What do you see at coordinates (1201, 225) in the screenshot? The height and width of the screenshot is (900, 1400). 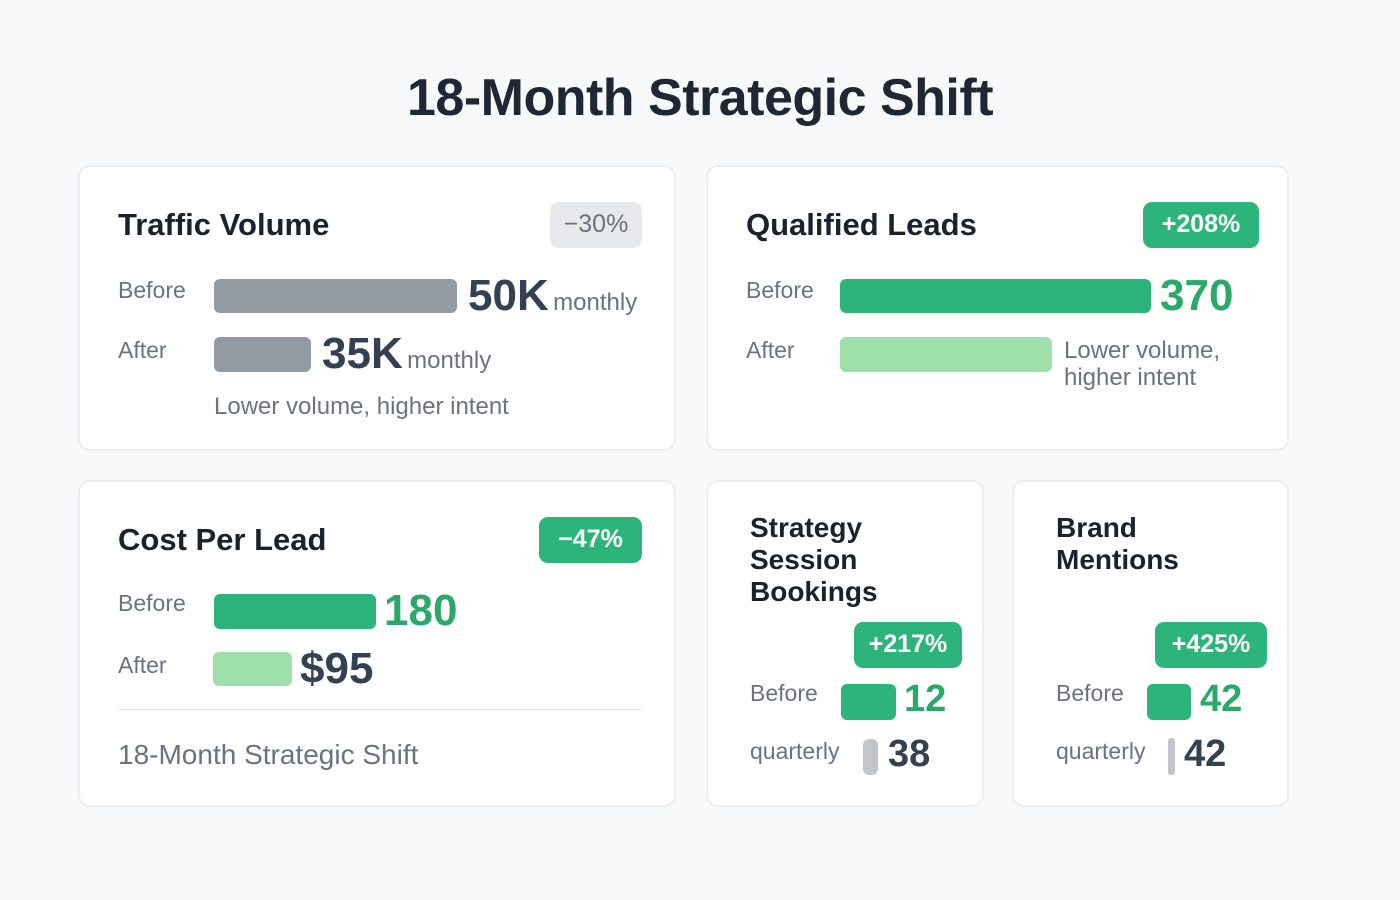 I see `change-badge: +208%` at bounding box center [1201, 225].